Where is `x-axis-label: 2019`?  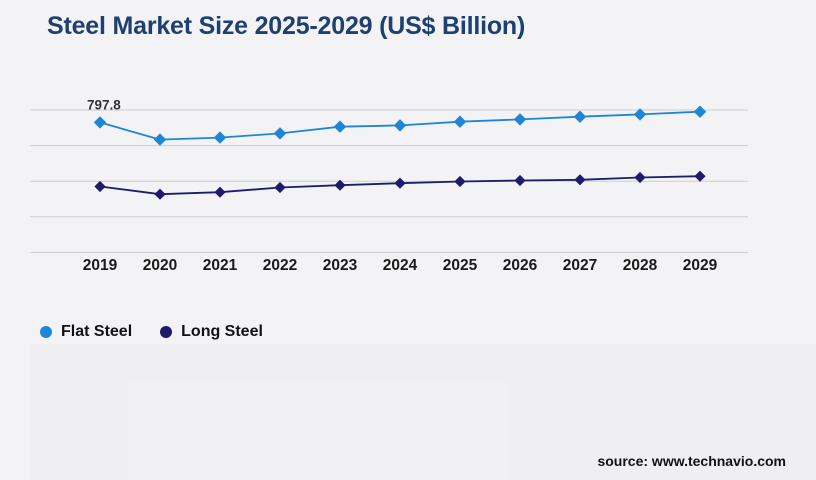
x-axis-label: 2019 is located at coordinates (100, 265).